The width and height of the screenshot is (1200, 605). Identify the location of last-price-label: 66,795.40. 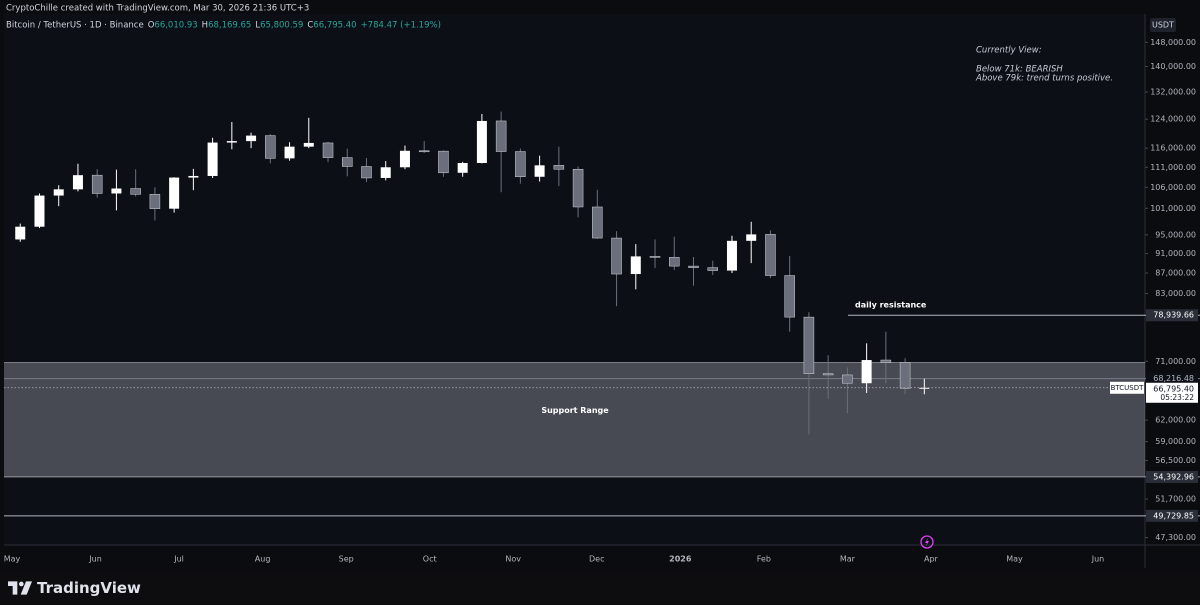
(1173, 388).